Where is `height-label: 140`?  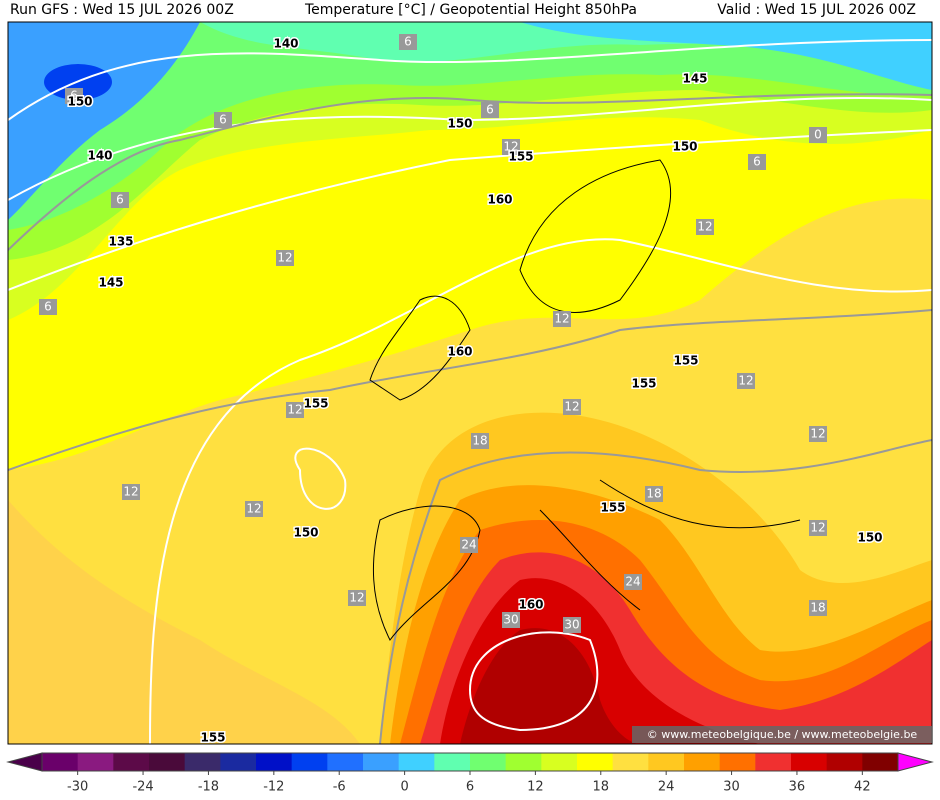 height-label: 140 is located at coordinates (285, 44).